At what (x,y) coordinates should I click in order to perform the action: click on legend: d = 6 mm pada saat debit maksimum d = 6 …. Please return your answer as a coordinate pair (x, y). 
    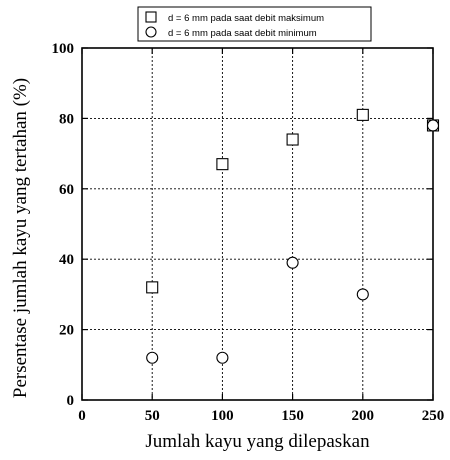
    Looking at the image, I should click on (254, 24).